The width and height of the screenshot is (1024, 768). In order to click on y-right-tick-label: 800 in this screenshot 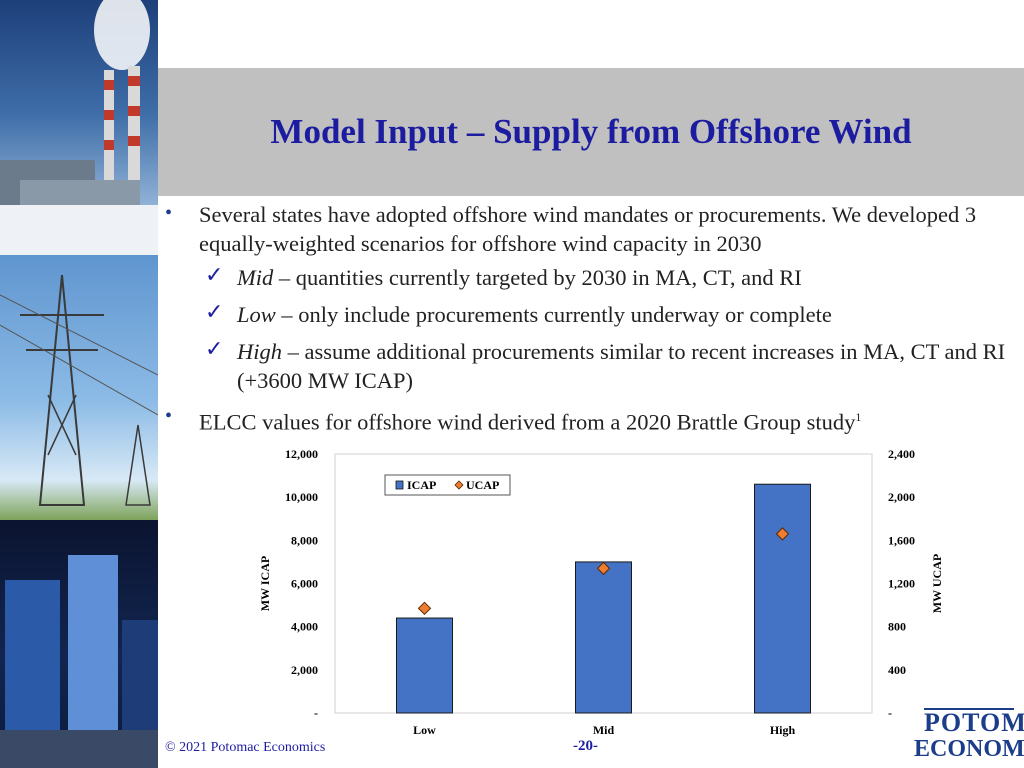, I will do `click(897, 627)`.